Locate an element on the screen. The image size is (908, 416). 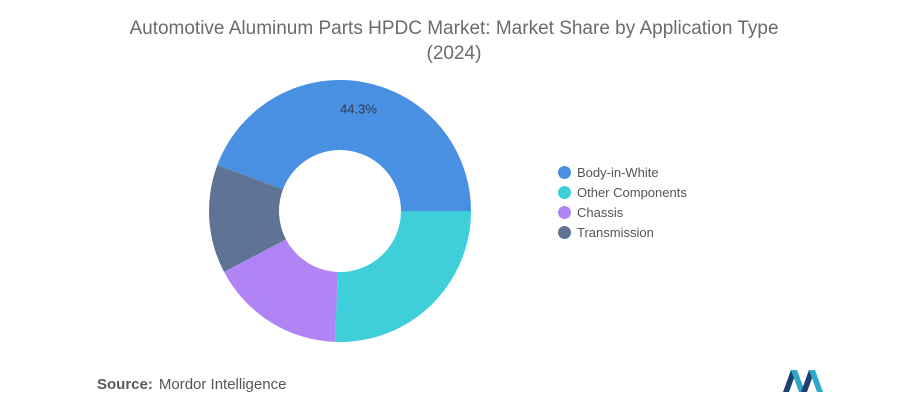
legend-item: Other Components is located at coordinates (622, 192).